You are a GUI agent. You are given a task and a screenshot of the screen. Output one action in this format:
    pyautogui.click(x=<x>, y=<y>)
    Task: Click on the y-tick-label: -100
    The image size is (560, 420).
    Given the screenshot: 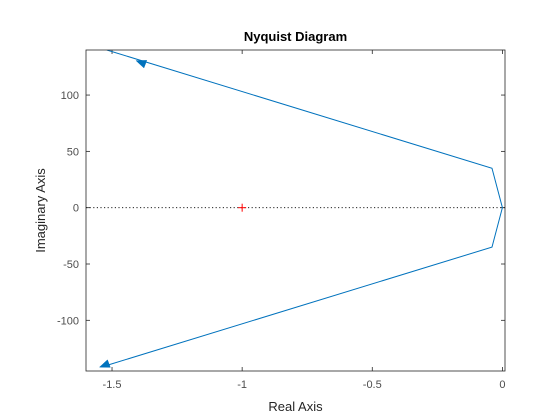 What is the action you would take?
    pyautogui.click(x=68, y=321)
    